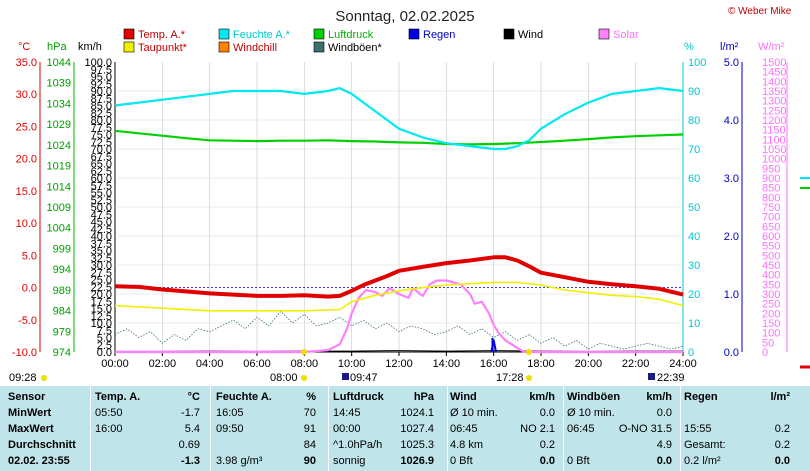  Describe the element at coordinates (62, 353) in the screenshot. I see `press-tick-label: 974` at that location.